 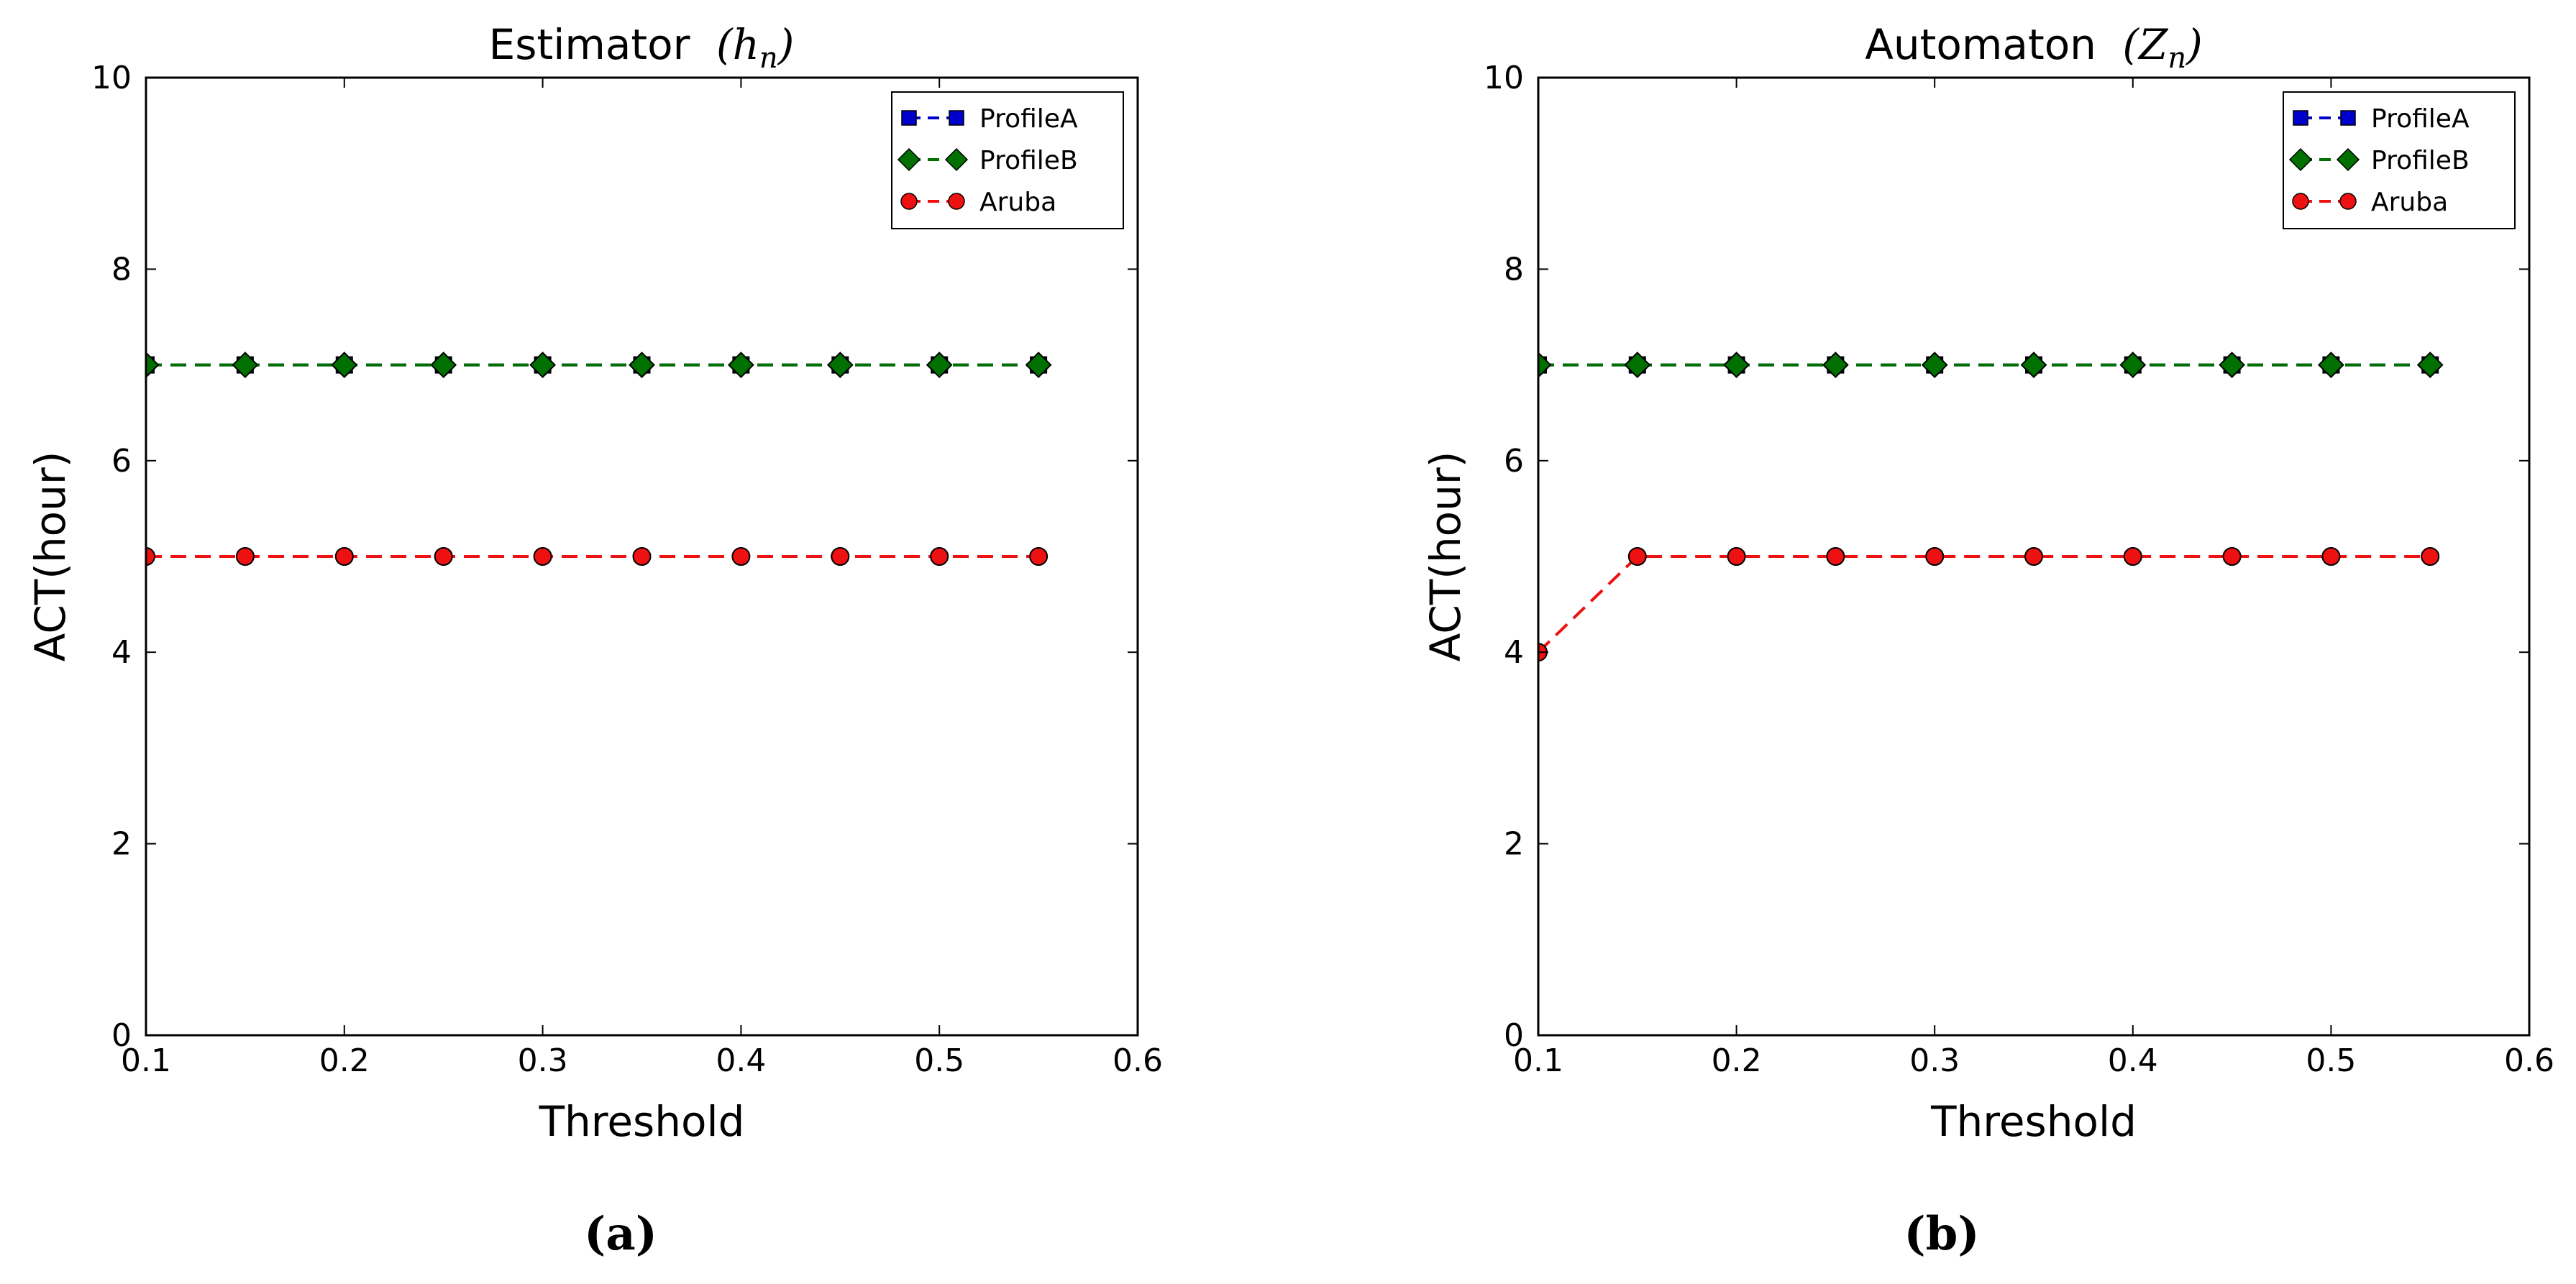 I want to click on legend: ProfileA ProfileB Aruba, so click(x=2399, y=160).